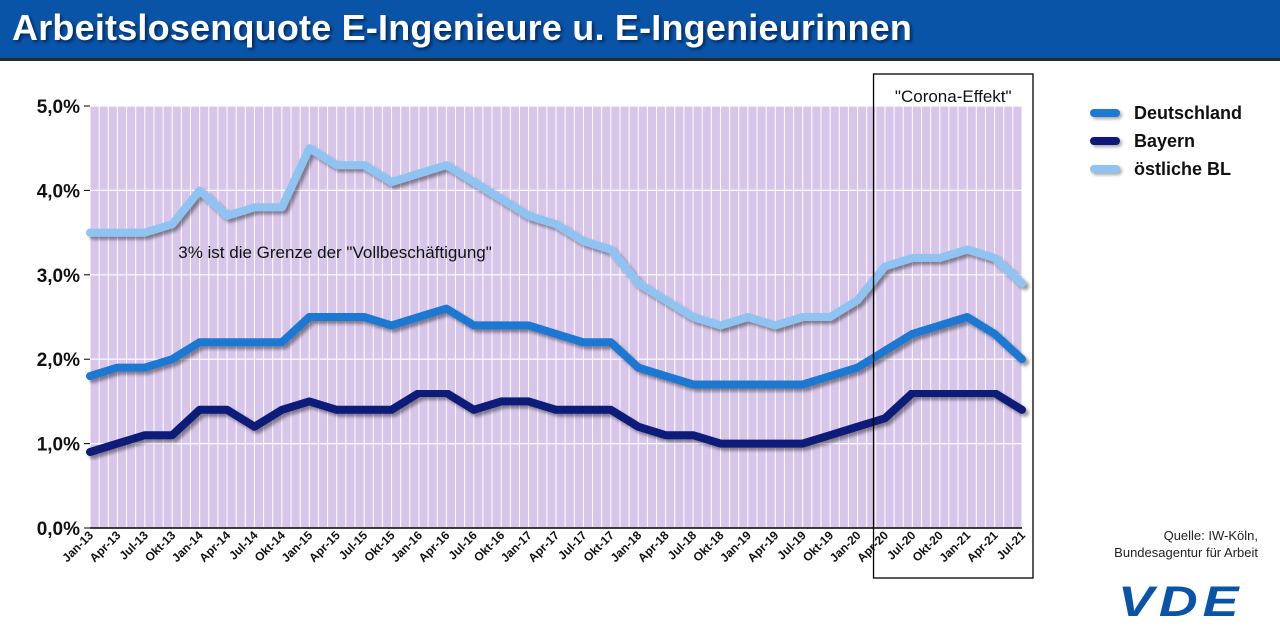  Describe the element at coordinates (1105, 113) in the screenshot. I see `legend-swatch-deutschland` at that location.